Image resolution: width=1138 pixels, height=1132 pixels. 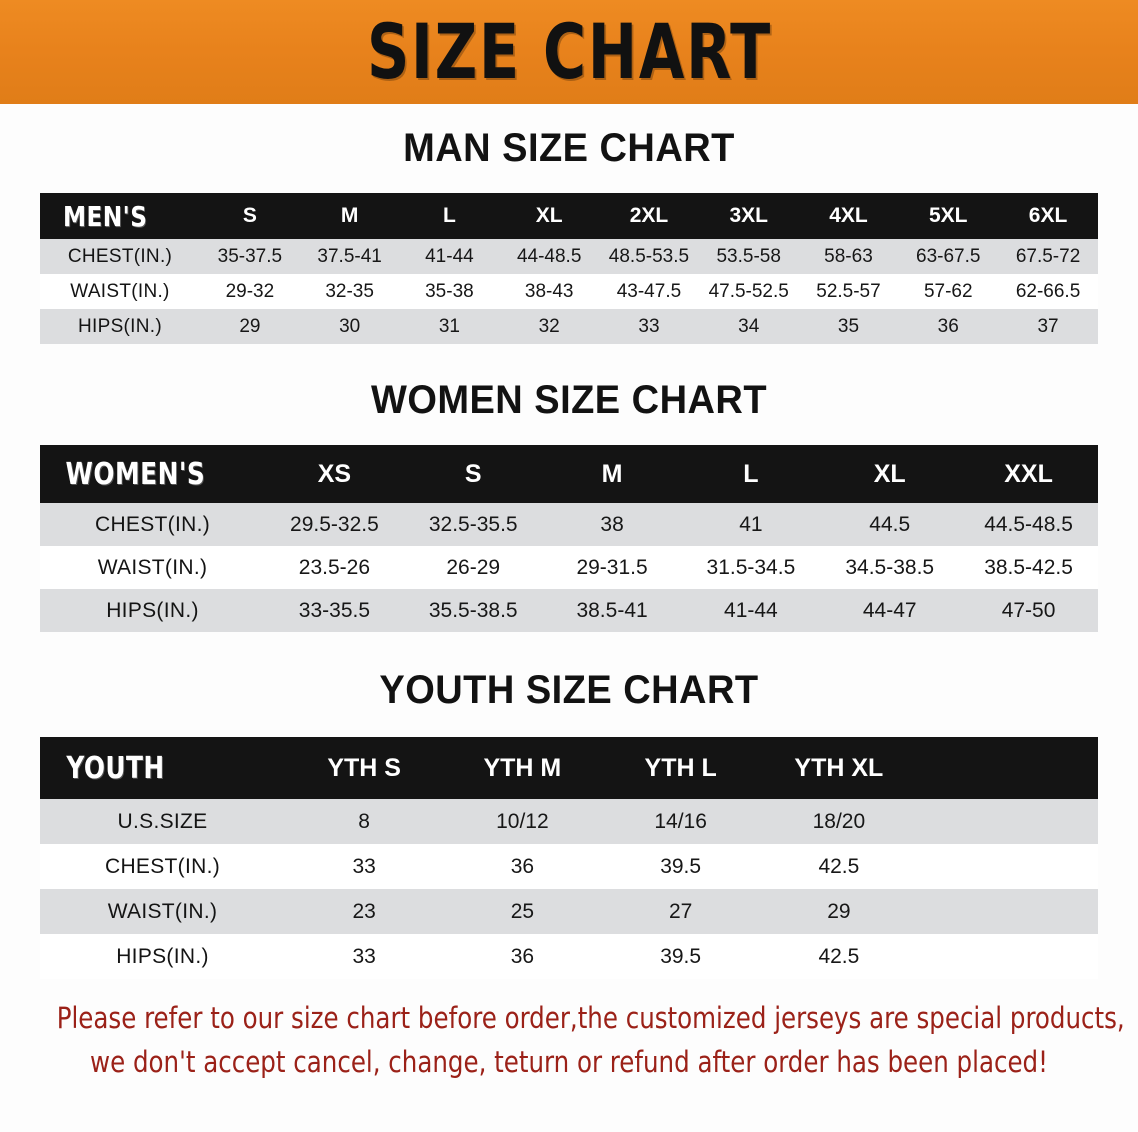 What do you see at coordinates (848, 291) in the screenshot?
I see `table-cell: 52.5-57` at bounding box center [848, 291].